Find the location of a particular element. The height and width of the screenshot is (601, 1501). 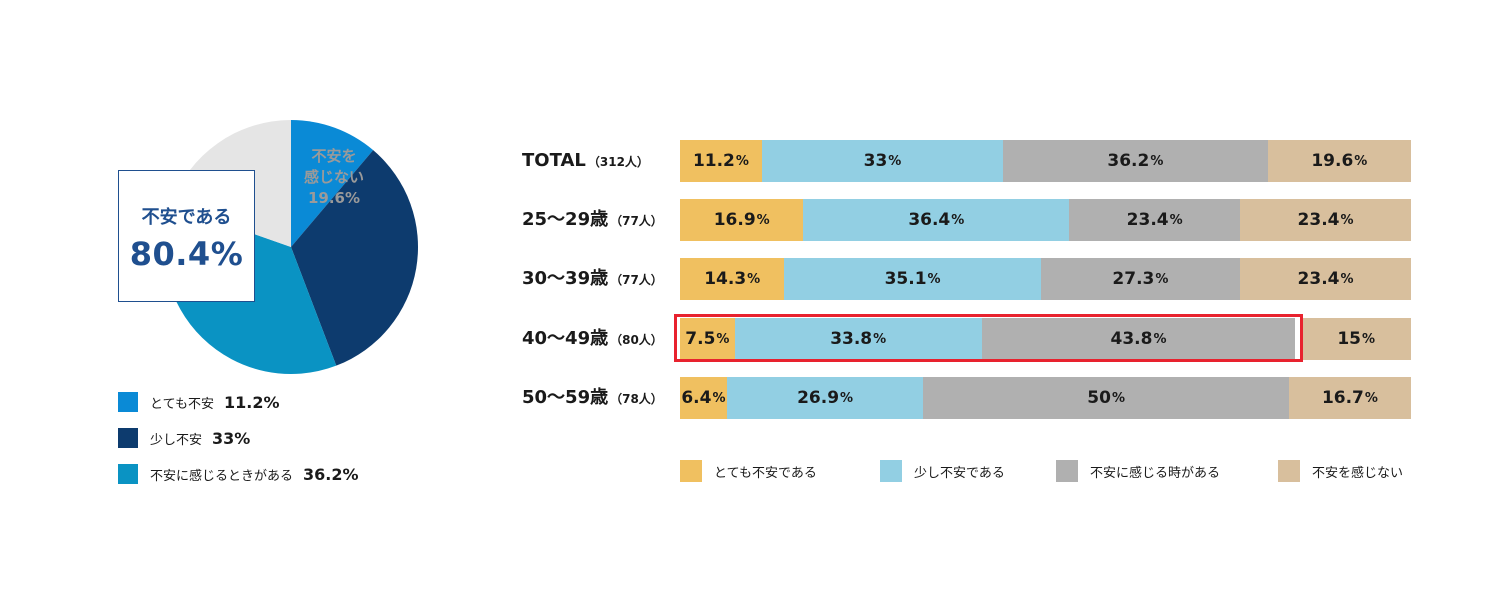

bar-seg-none: 16.7% is located at coordinates (1349, 398).